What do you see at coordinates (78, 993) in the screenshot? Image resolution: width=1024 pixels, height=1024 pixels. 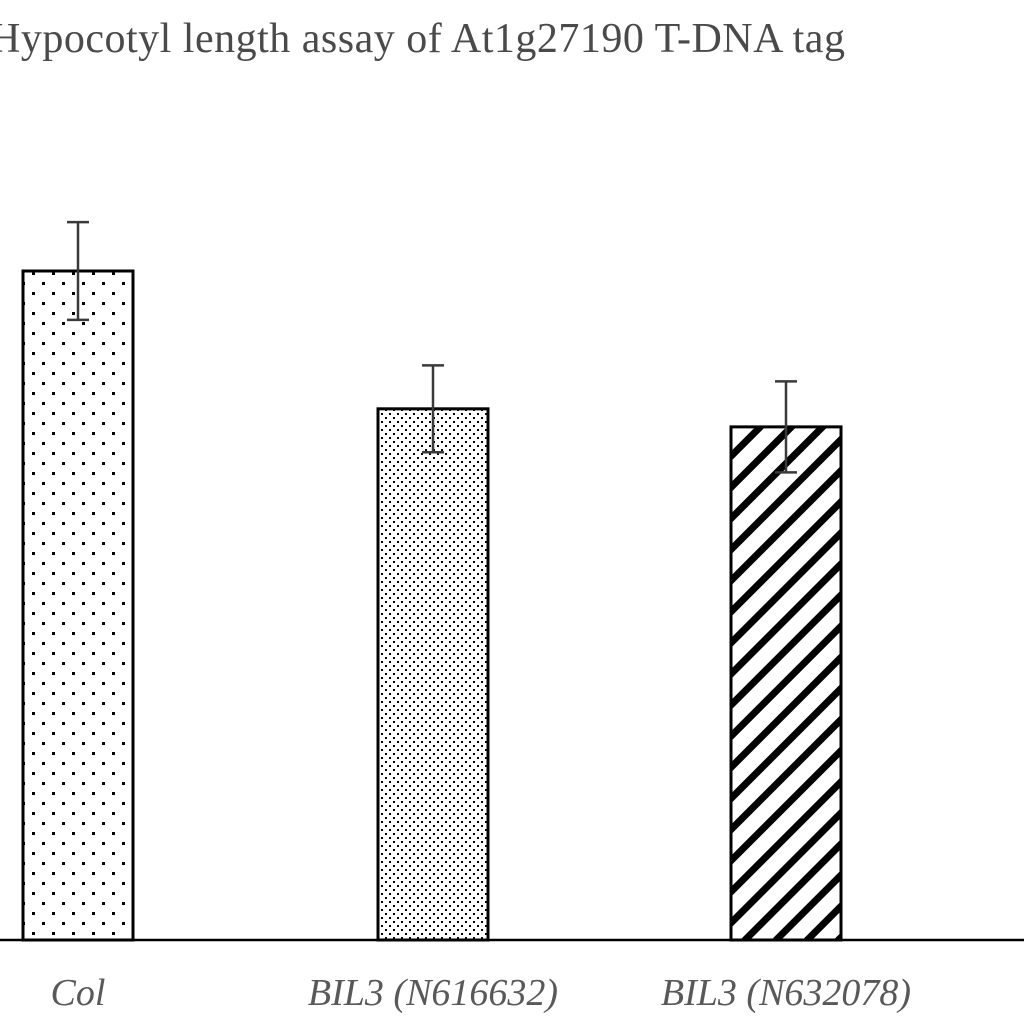 I see `x-tick-label-1: Col` at bounding box center [78, 993].